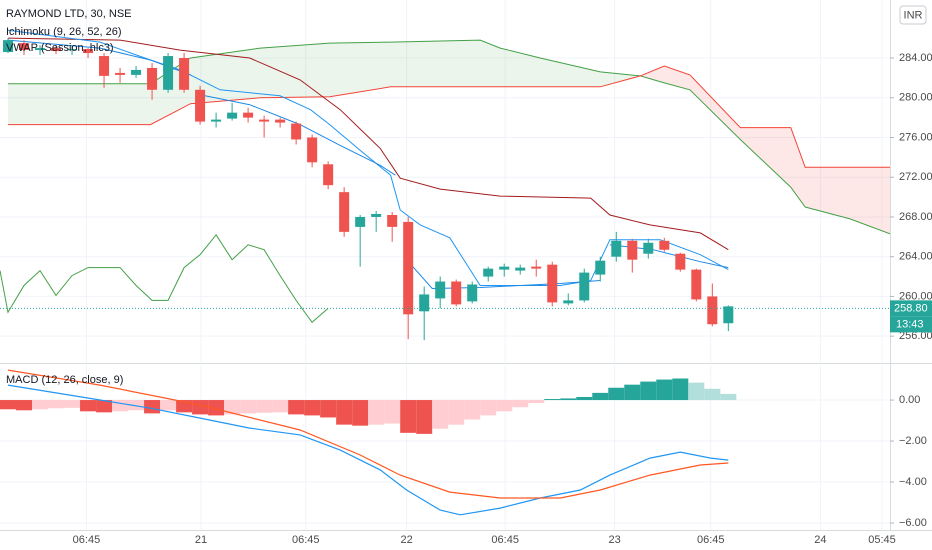 This screenshot has height=550, width=932. Describe the element at coordinates (913, 441) in the screenshot. I see `y-tick-label: −2.00` at that location.